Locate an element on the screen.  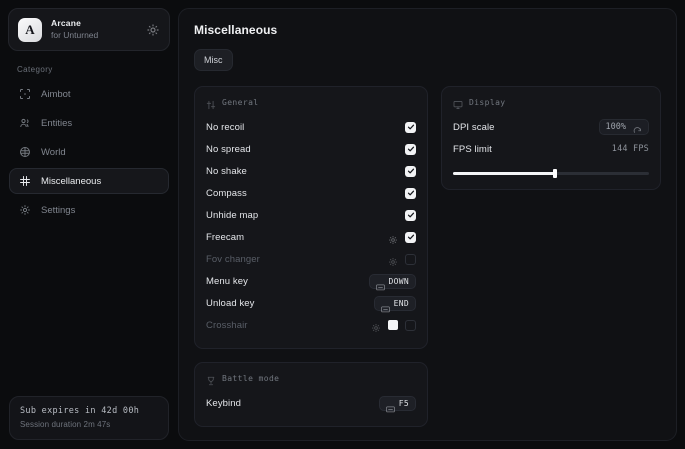
keybind-menu-key: DOWN is located at coordinates (392, 281).